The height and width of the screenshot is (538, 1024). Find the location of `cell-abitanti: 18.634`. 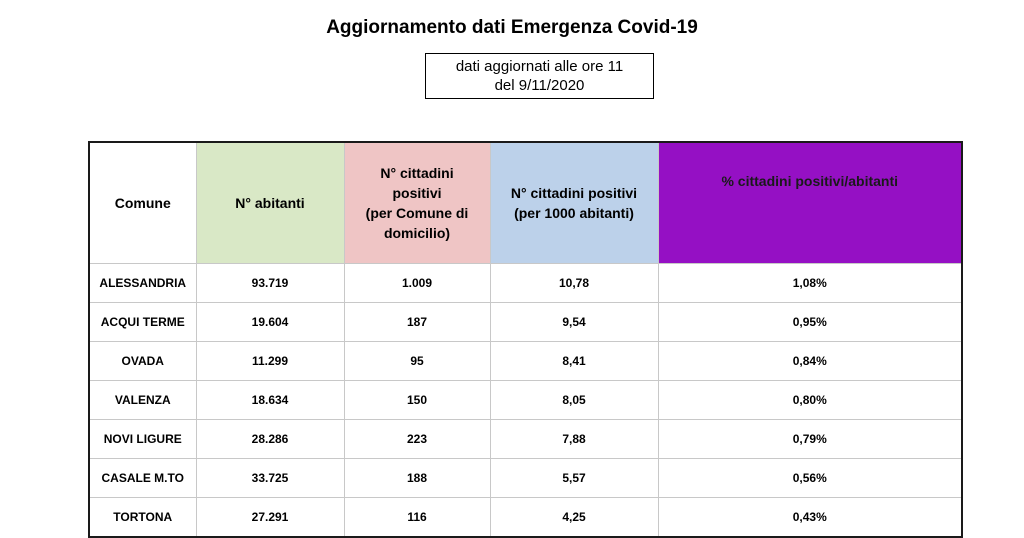

cell-abitanti: 18.634 is located at coordinates (270, 400).